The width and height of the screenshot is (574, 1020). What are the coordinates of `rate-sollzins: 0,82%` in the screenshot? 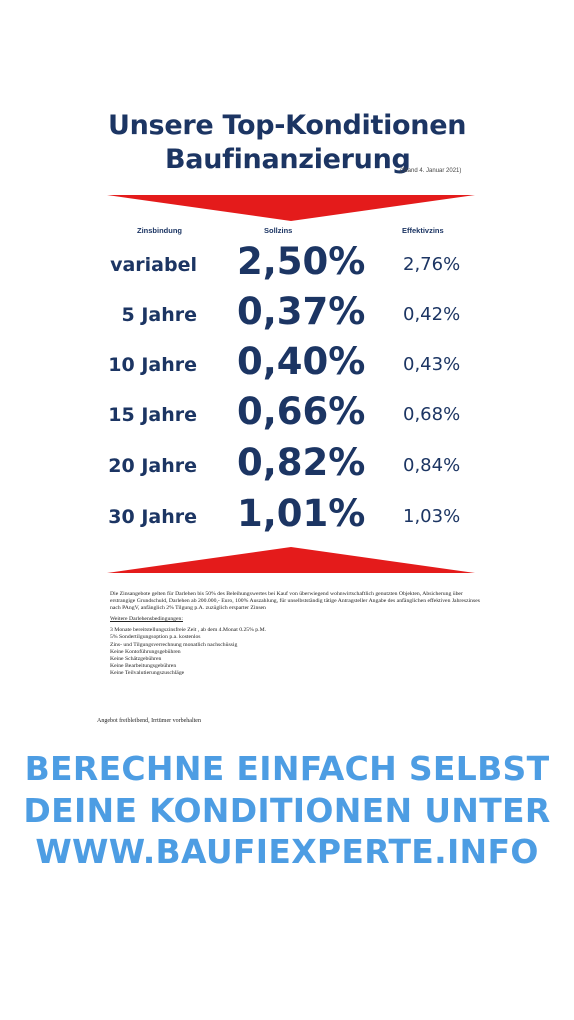 It's located at (301, 462).